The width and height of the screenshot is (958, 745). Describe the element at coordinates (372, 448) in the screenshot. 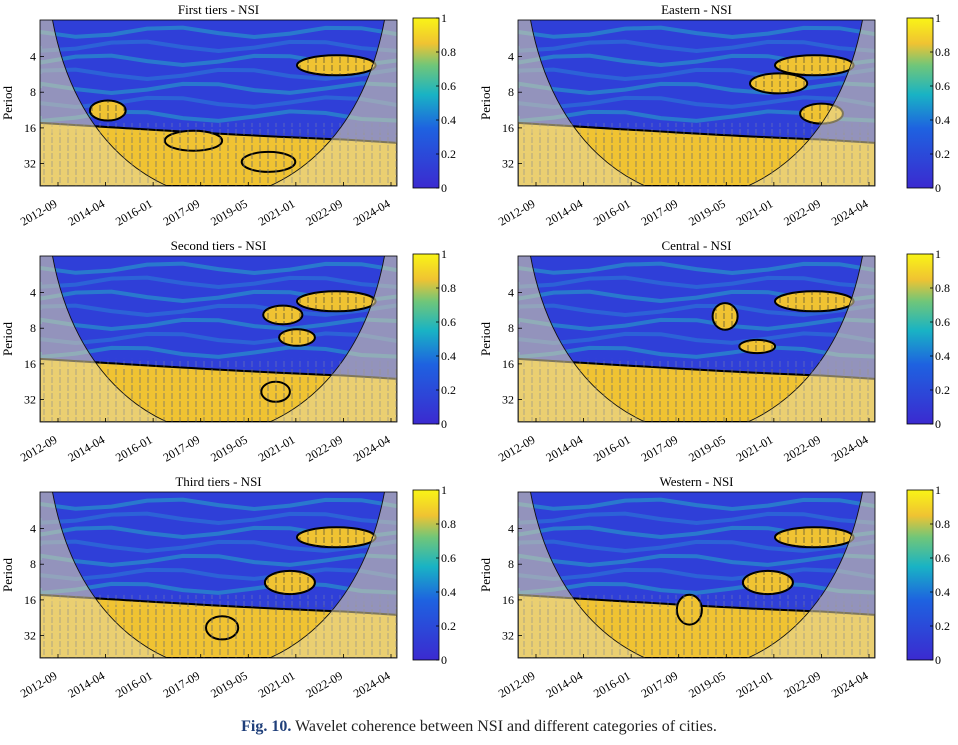

I see `x-tick-label: 2024-04` at that location.